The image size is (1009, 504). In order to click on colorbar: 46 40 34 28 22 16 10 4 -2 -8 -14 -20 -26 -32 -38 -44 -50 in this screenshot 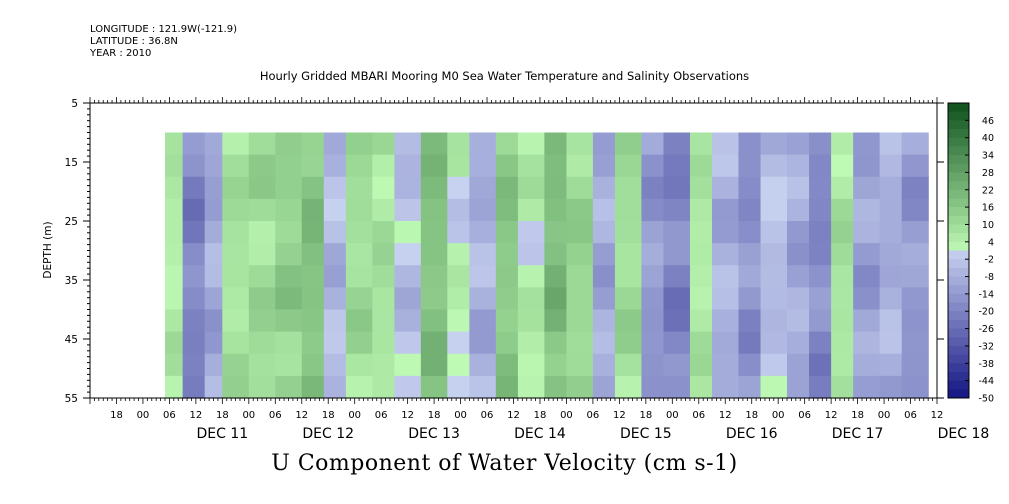, I will do `click(970, 253)`.